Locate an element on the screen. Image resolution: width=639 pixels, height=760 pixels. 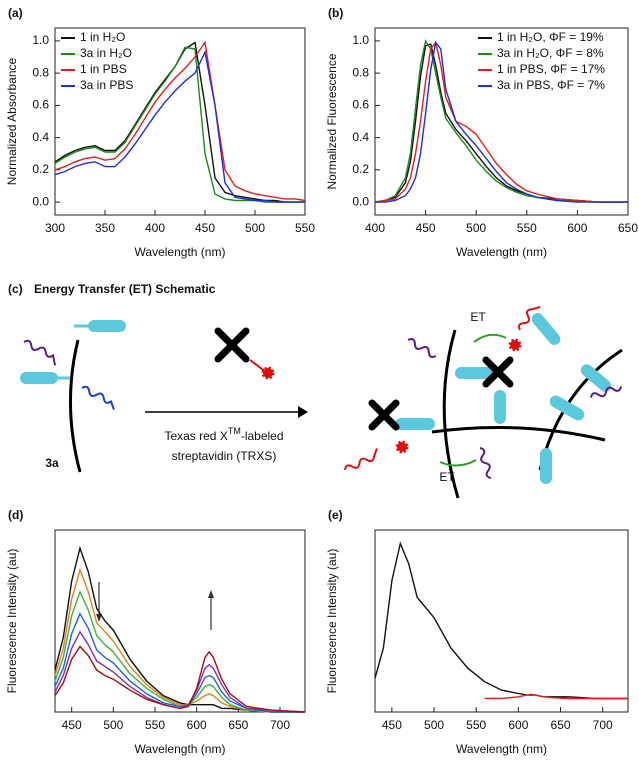
et-label: ET is located at coordinates (478, 317).